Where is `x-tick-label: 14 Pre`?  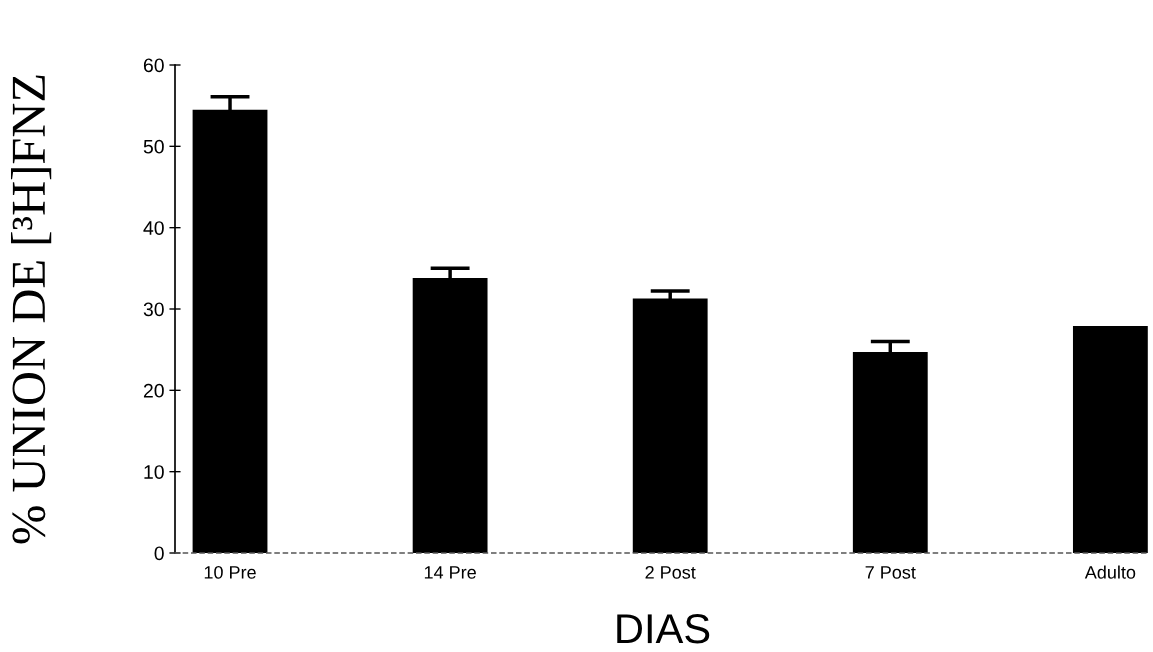 x-tick-label: 14 Pre is located at coordinates (450, 572).